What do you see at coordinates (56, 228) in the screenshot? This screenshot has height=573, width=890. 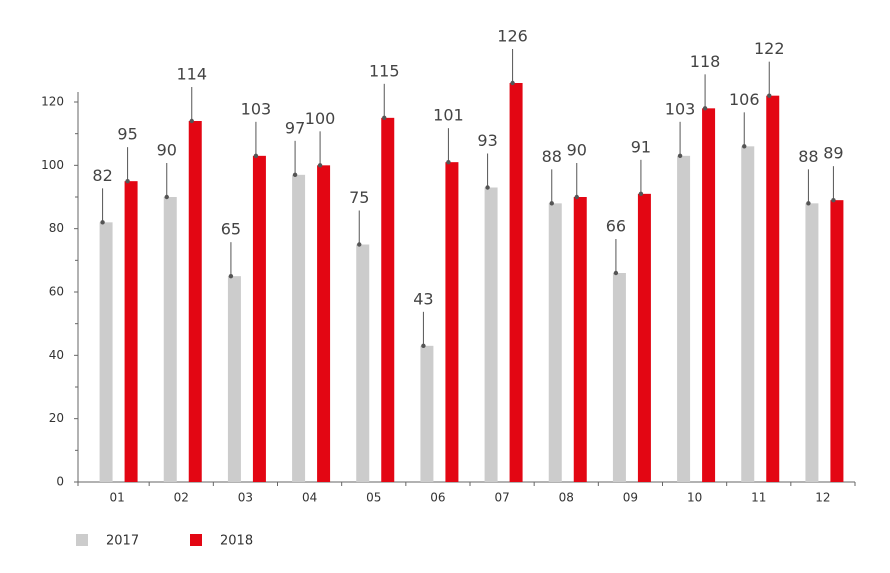 I see `y-tick-label: 80` at bounding box center [56, 228].